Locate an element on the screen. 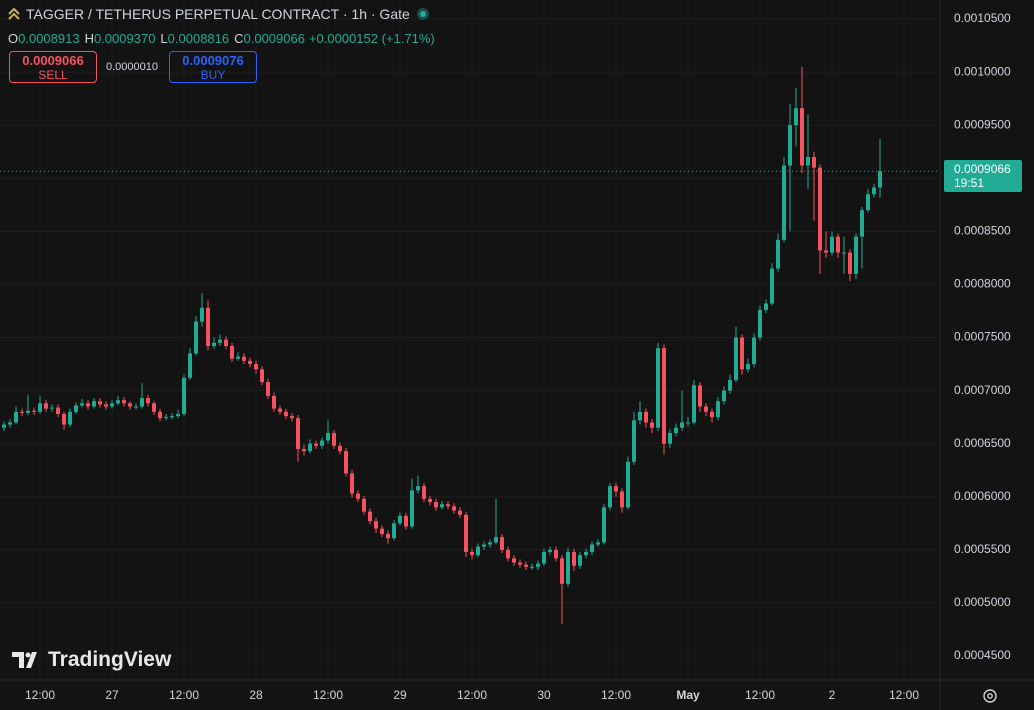 The height and width of the screenshot is (710, 1034). buy-label: BUY is located at coordinates (213, 75).